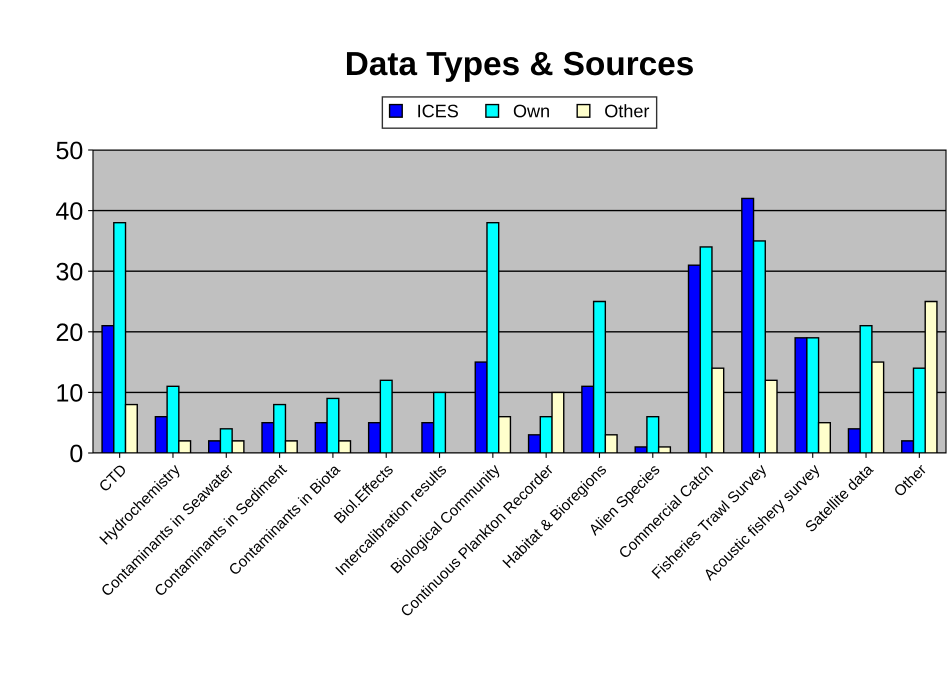 Image resolution: width=948 pixels, height=673 pixels. I want to click on y-tick-label: 40, so click(69, 211).